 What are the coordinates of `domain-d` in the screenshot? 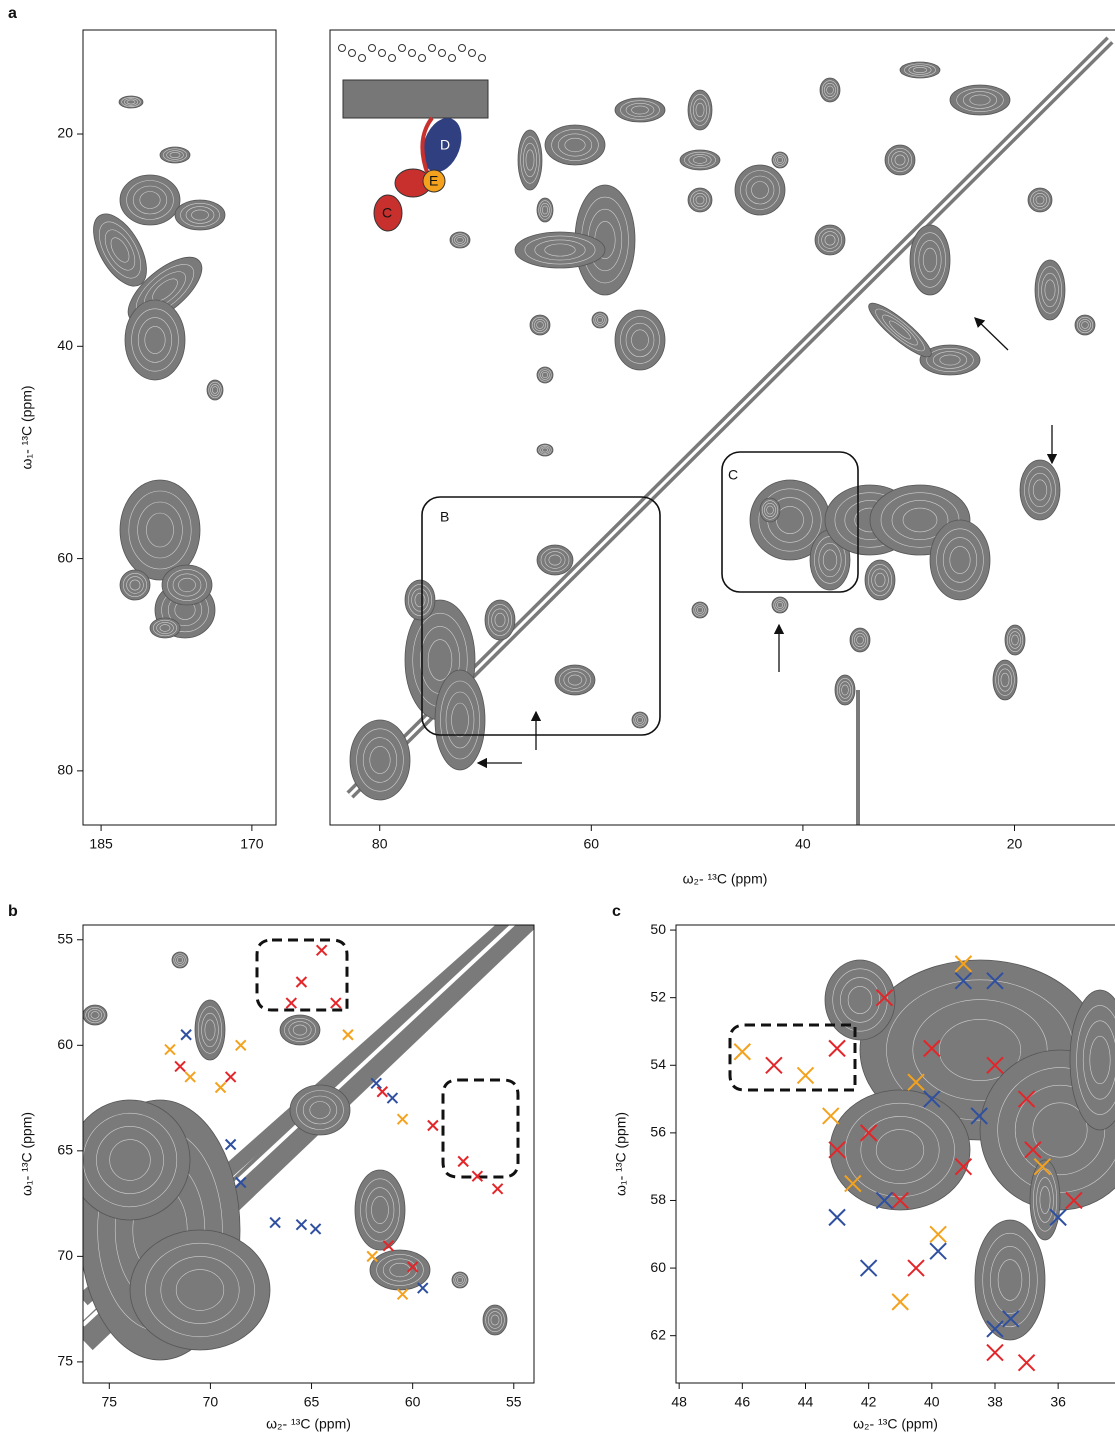 It's located at (442, 145).